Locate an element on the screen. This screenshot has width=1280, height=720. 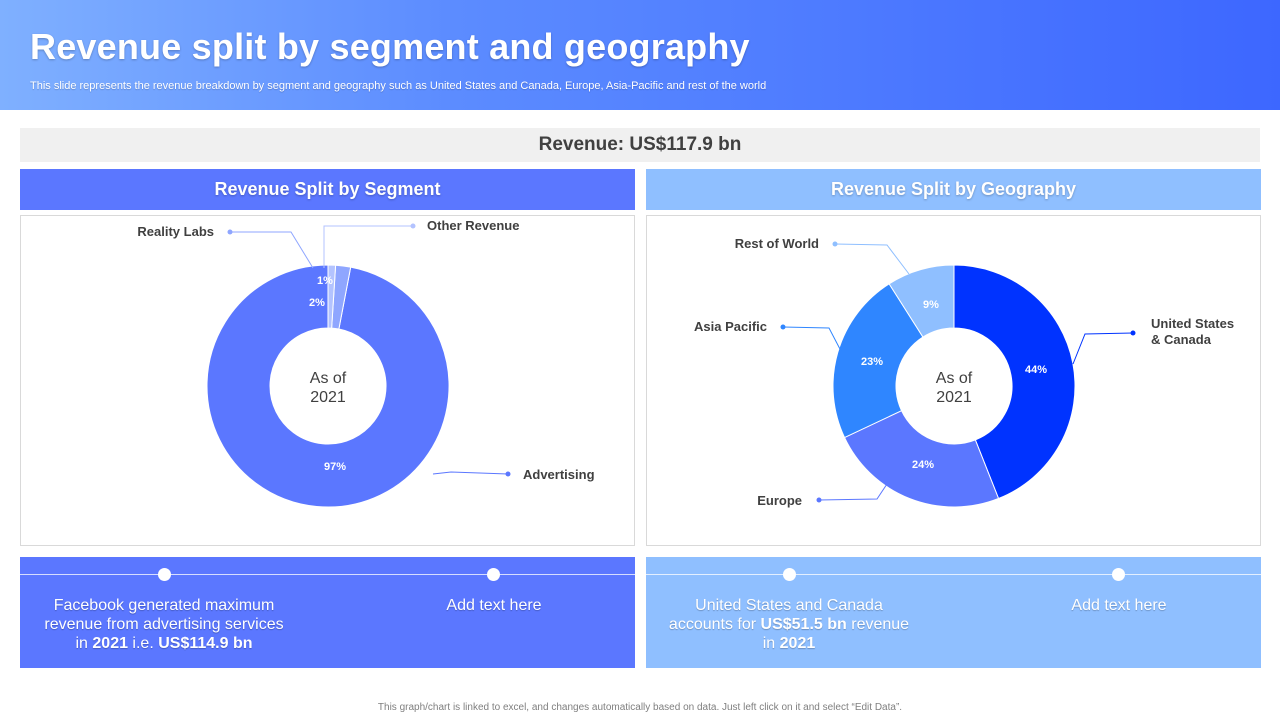
slice-asia-pacific is located at coordinates (878, 361).